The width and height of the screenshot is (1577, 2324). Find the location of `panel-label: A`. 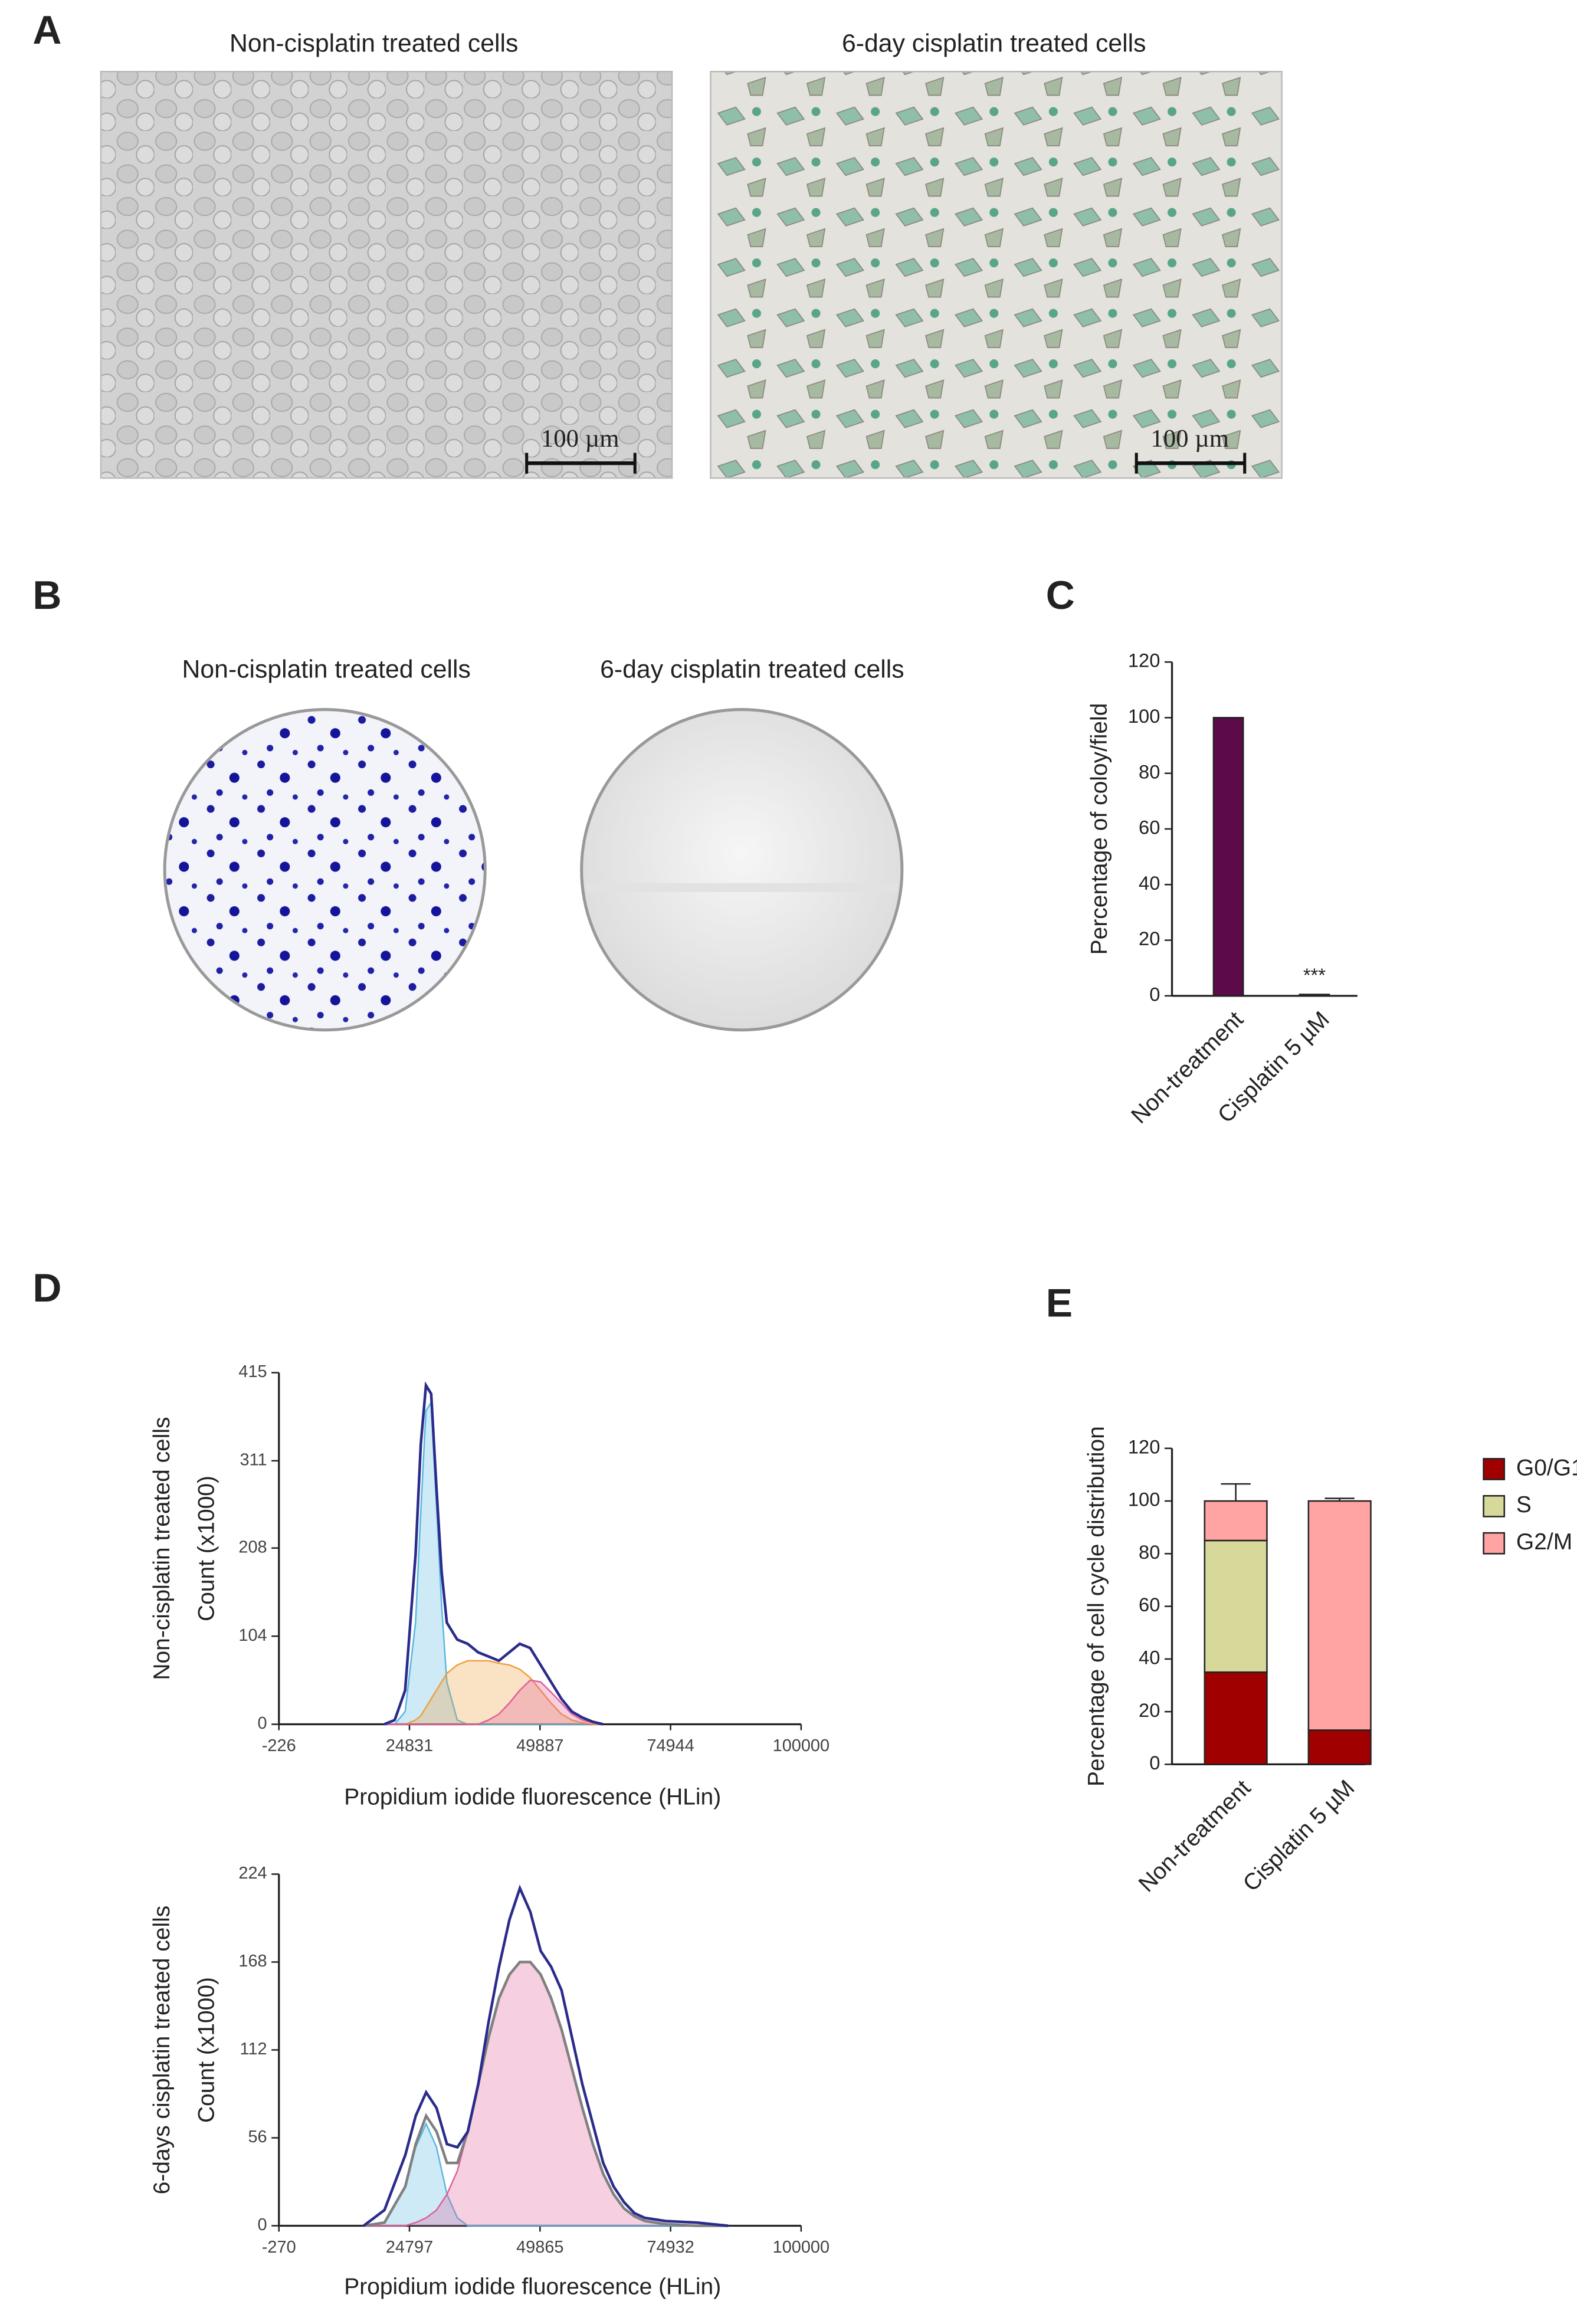

panel-label: A is located at coordinates (46, 30).